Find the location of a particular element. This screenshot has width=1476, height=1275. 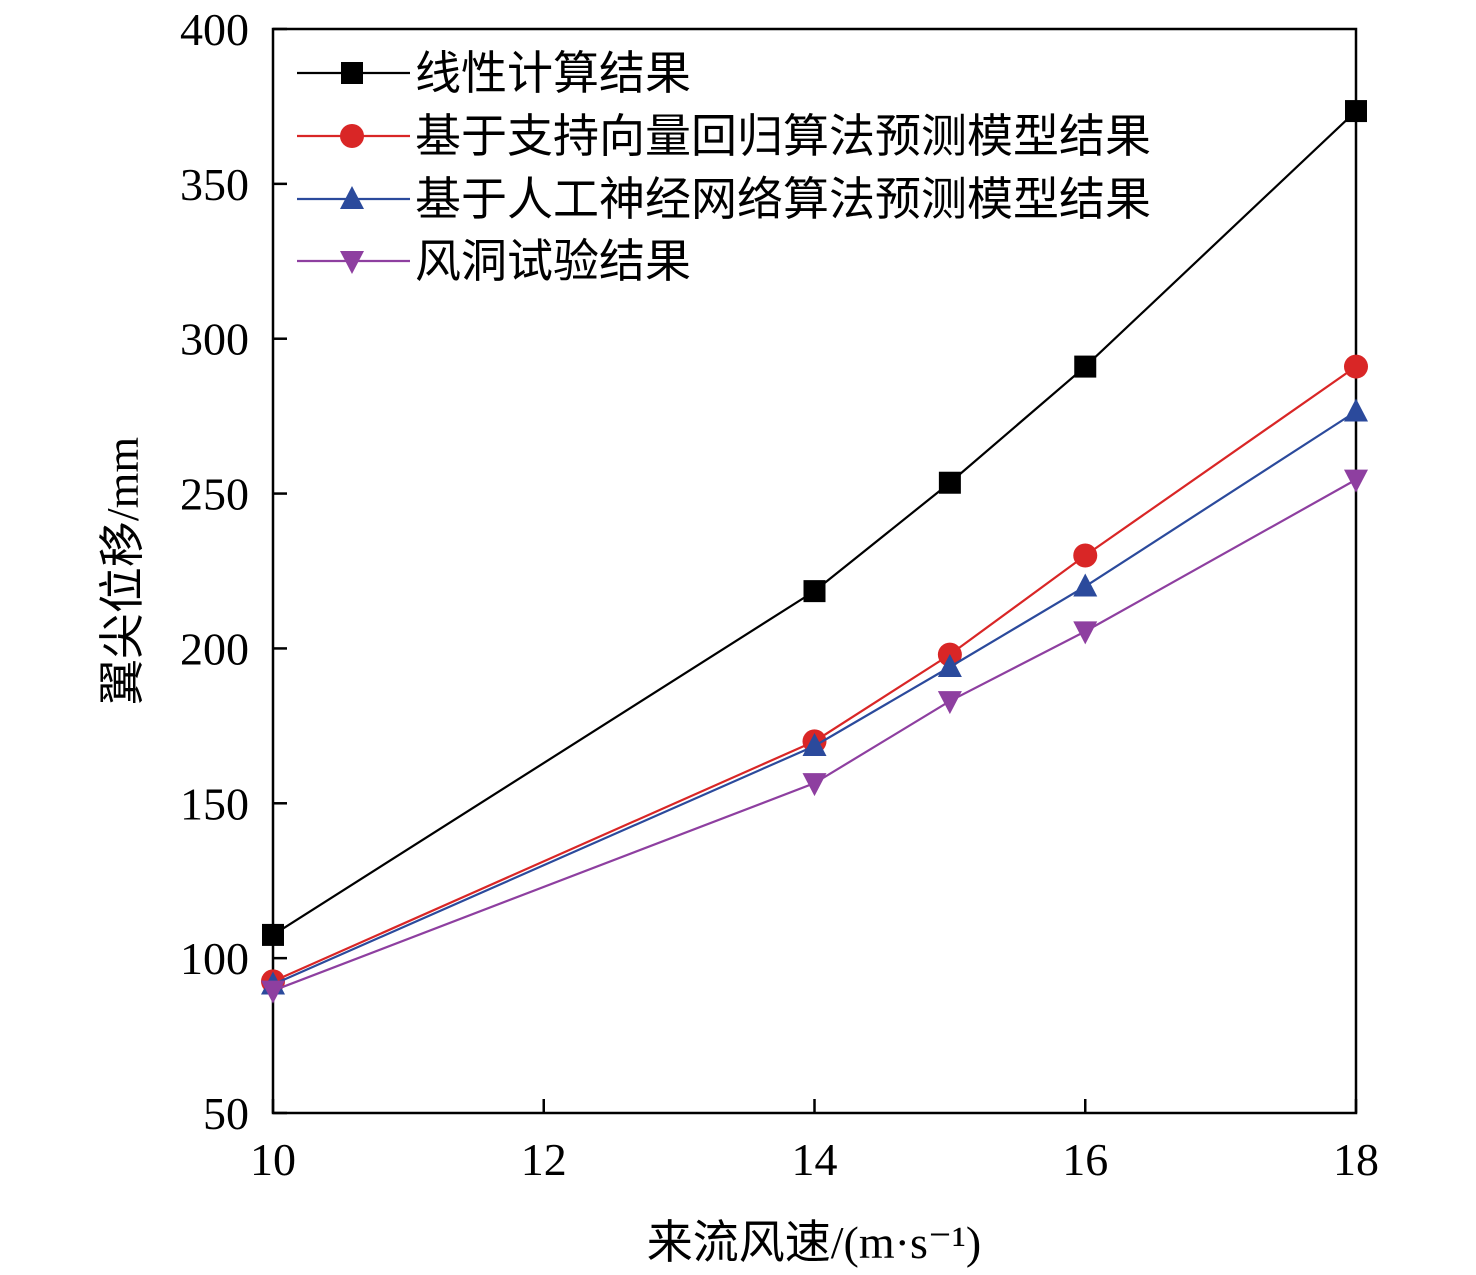

y-tick-label: 200 is located at coordinates (214, 648).